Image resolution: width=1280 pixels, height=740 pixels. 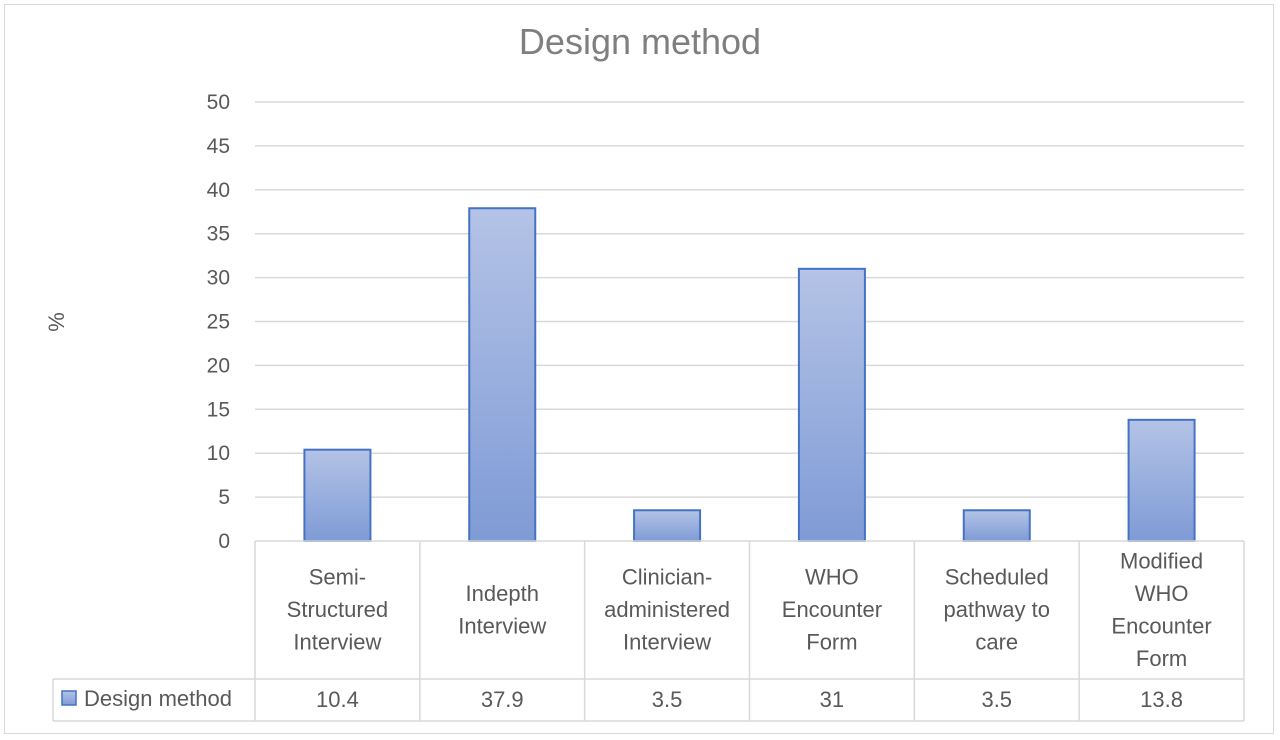 What do you see at coordinates (640, 41) in the screenshot?
I see `chart-title: Design method` at bounding box center [640, 41].